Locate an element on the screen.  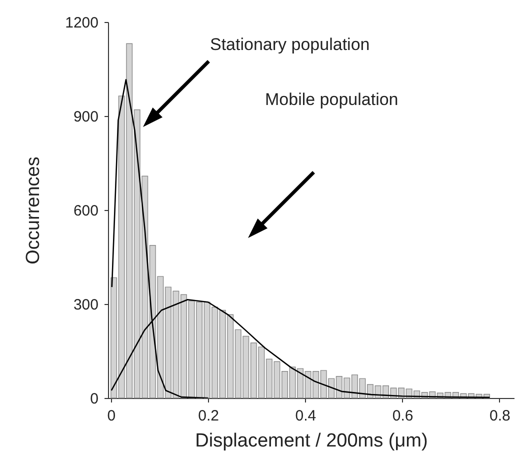
x-tick-label: 0 is located at coordinates (111, 416).